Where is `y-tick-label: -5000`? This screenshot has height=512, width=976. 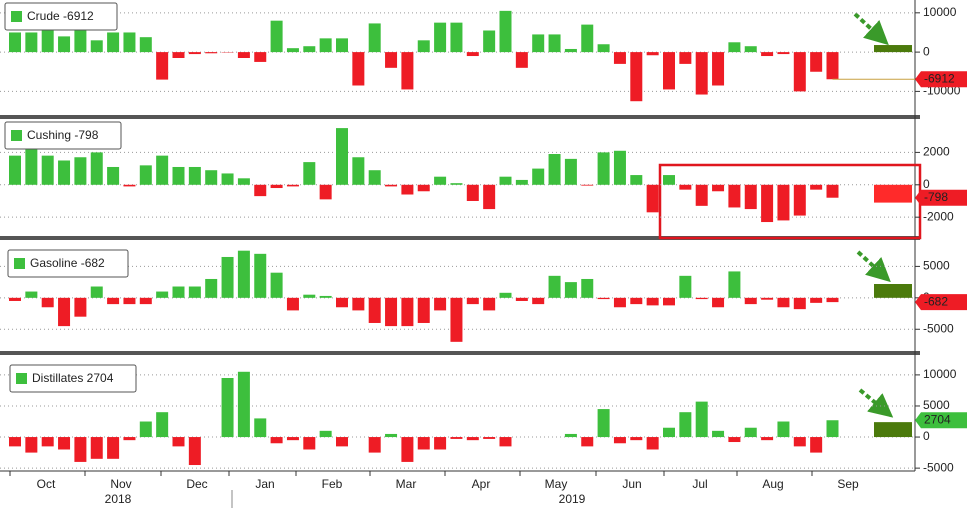
y-tick-label: -5000 is located at coordinates (938, 467).